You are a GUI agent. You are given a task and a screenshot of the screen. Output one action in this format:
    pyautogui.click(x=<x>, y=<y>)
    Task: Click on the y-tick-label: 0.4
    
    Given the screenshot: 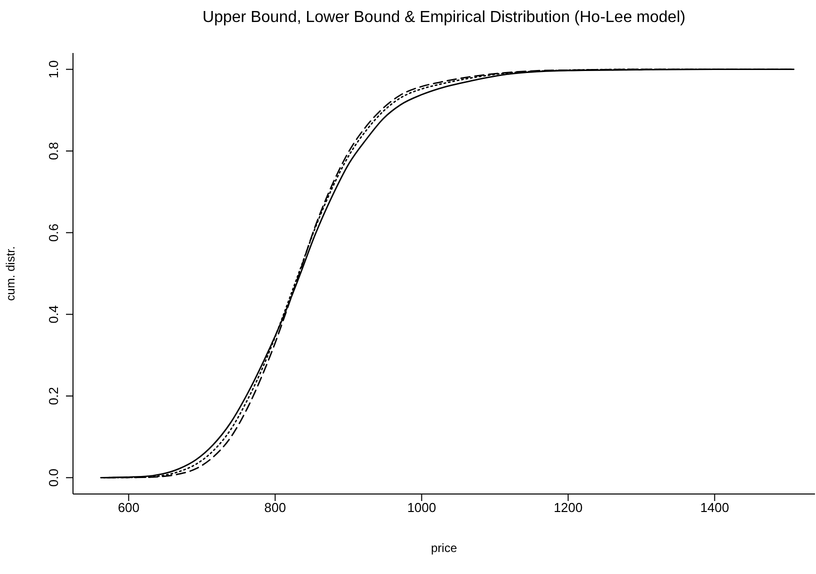 What is the action you would take?
    pyautogui.click(x=53, y=314)
    